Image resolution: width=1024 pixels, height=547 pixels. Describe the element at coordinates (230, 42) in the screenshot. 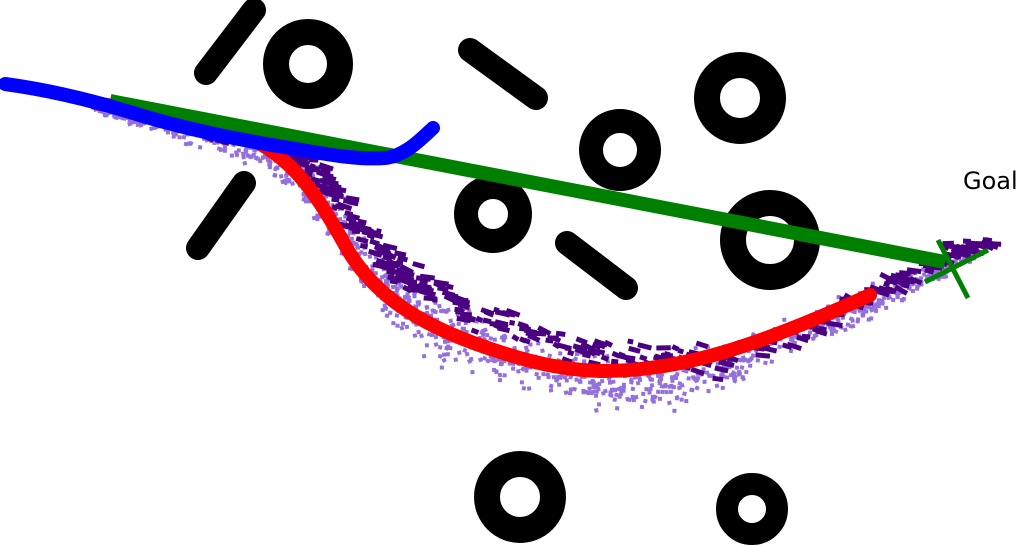

I see `obstacle-bar` at that location.